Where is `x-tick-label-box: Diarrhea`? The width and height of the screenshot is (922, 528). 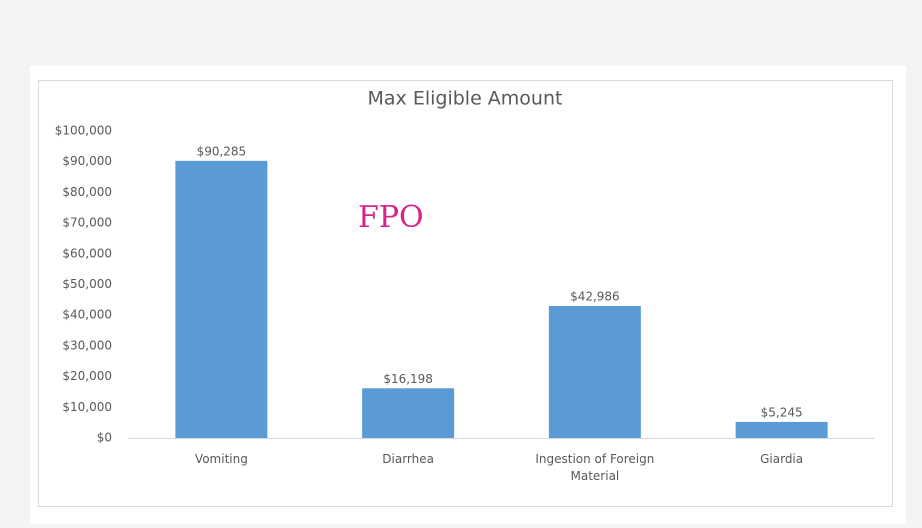
x-tick-label-box: Diarrhea is located at coordinates (408, 459).